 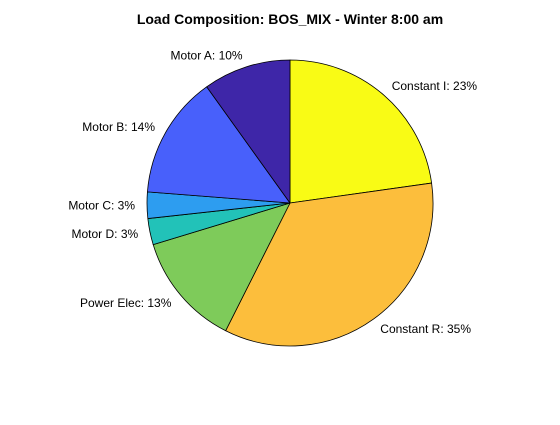 What do you see at coordinates (126, 303) in the screenshot?
I see `slice-label-2: Power Elec: 13%` at bounding box center [126, 303].